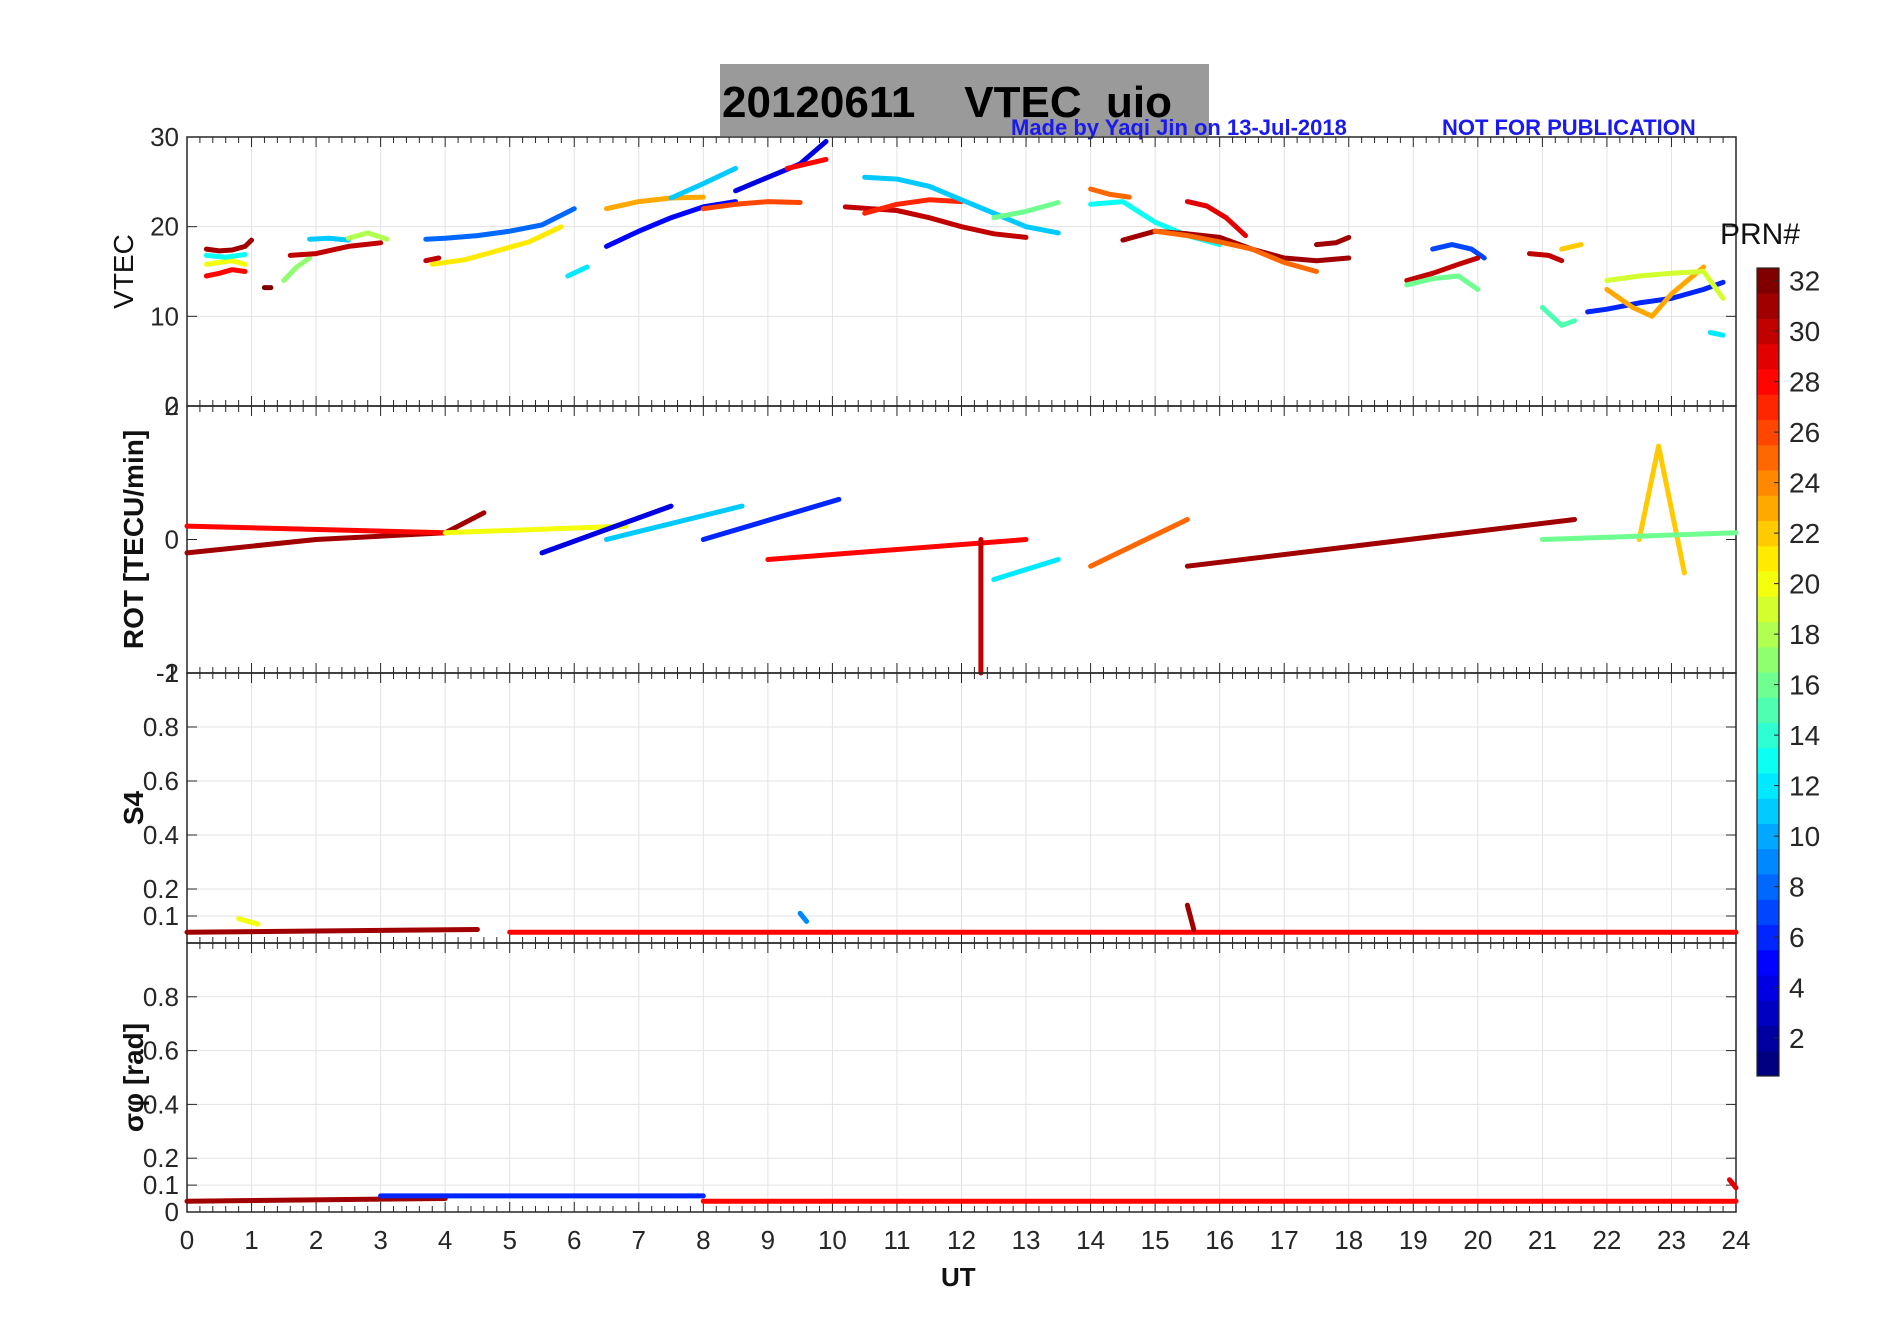  I want to click on x-tick-label: 9, so click(768, 1240).